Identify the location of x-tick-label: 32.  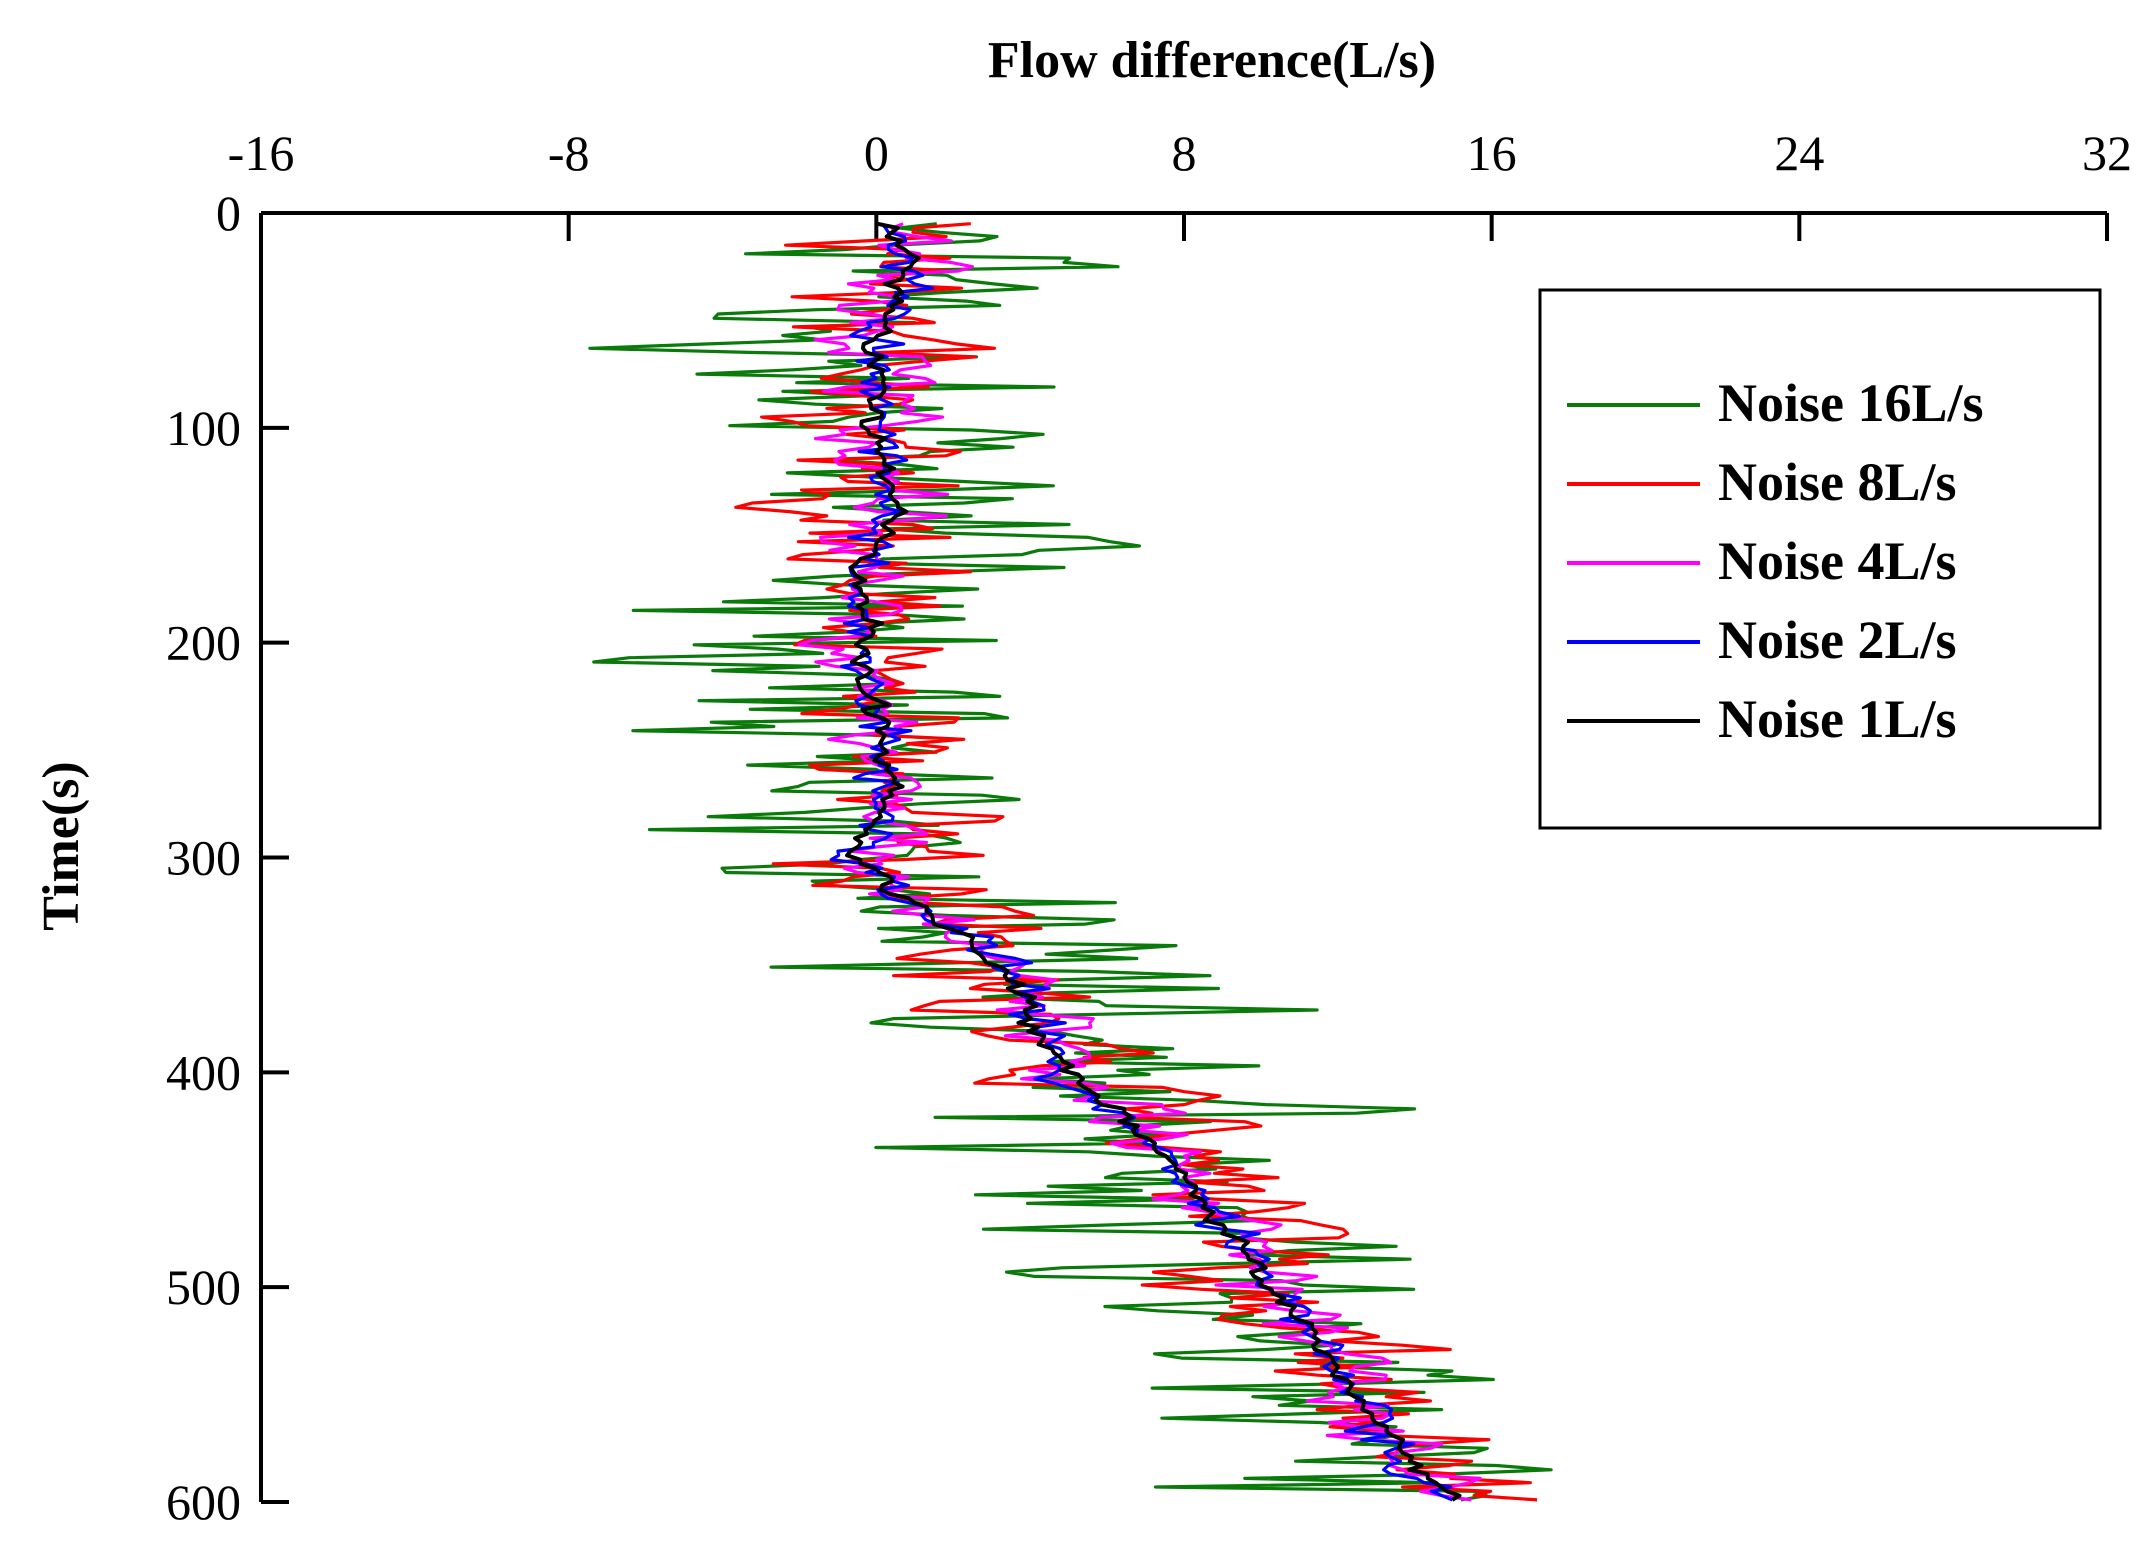
(2107, 153).